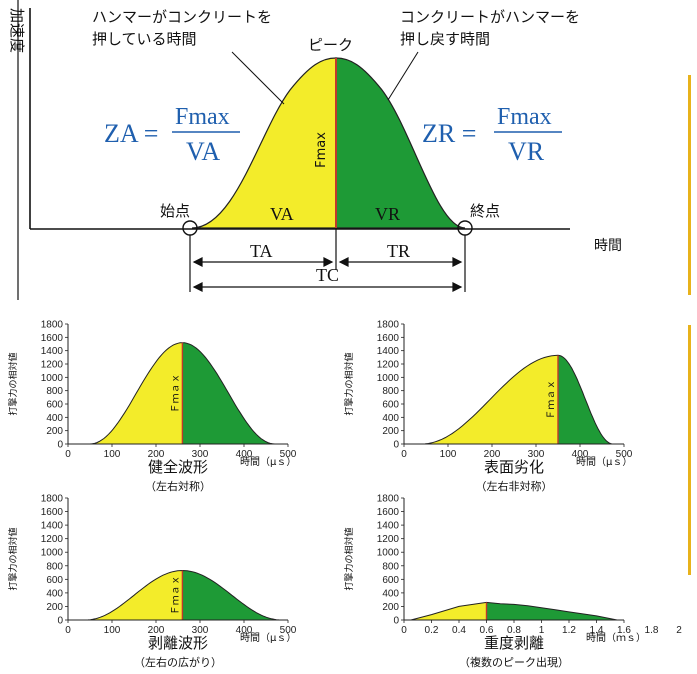 This screenshot has width=697, height=674. What do you see at coordinates (597, 630) in the screenshot?
I see `x-tick-label: 1.4` at bounding box center [597, 630].